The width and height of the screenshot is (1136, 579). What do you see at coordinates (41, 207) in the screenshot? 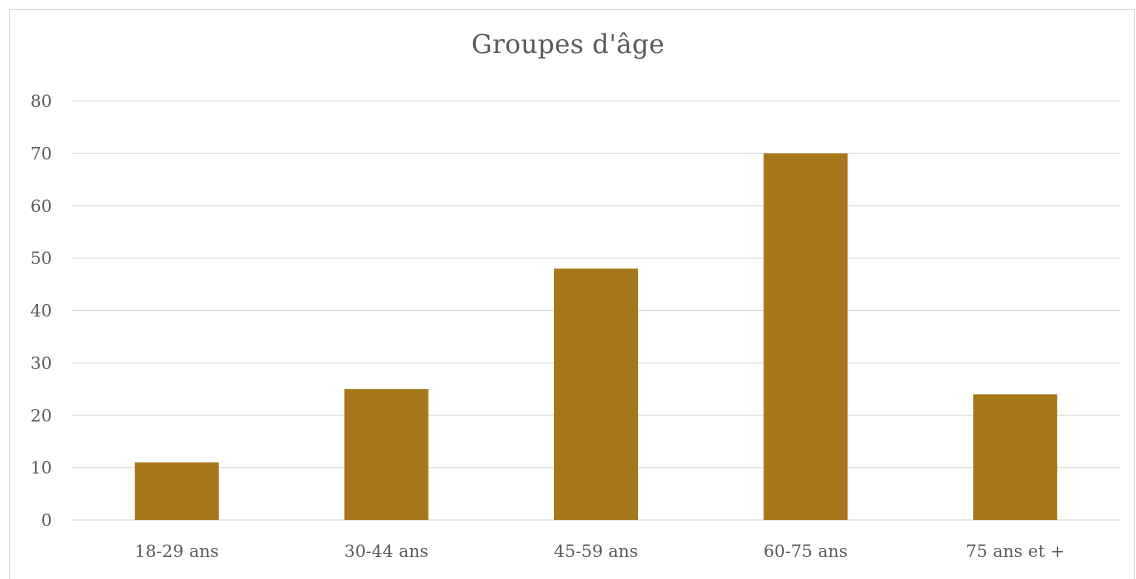
I see `y-tick-label: 60` at bounding box center [41, 207].